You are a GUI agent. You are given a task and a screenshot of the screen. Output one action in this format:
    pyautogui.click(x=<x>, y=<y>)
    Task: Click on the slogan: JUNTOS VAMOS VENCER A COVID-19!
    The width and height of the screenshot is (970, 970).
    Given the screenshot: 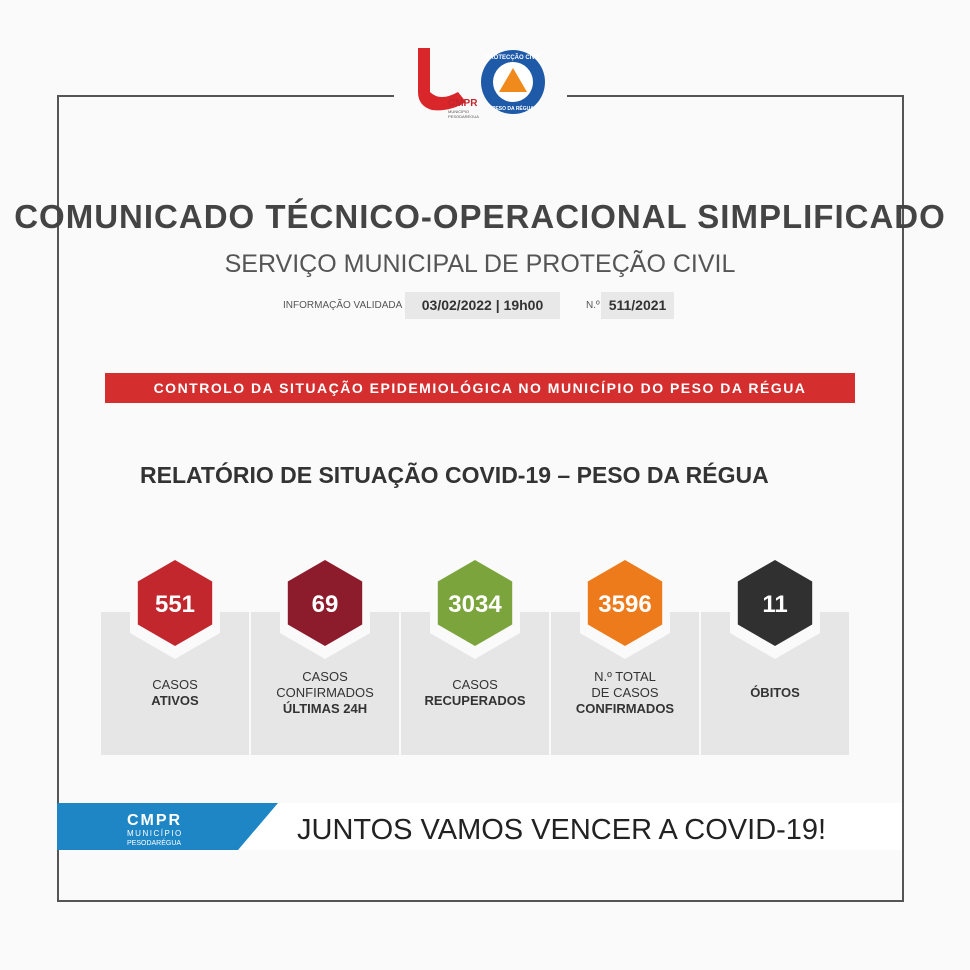 What is the action you would take?
    pyautogui.click(x=561, y=830)
    